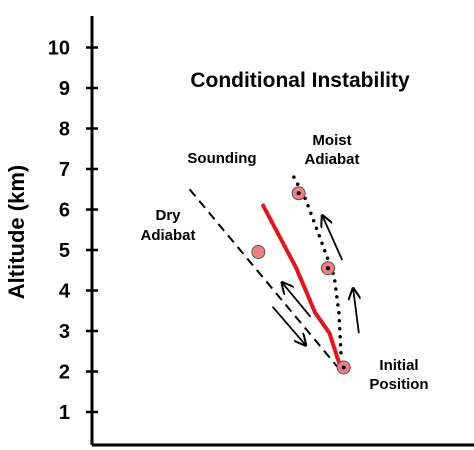 This screenshot has width=474, height=450. I want to click on curves-layer, so click(266, 274).